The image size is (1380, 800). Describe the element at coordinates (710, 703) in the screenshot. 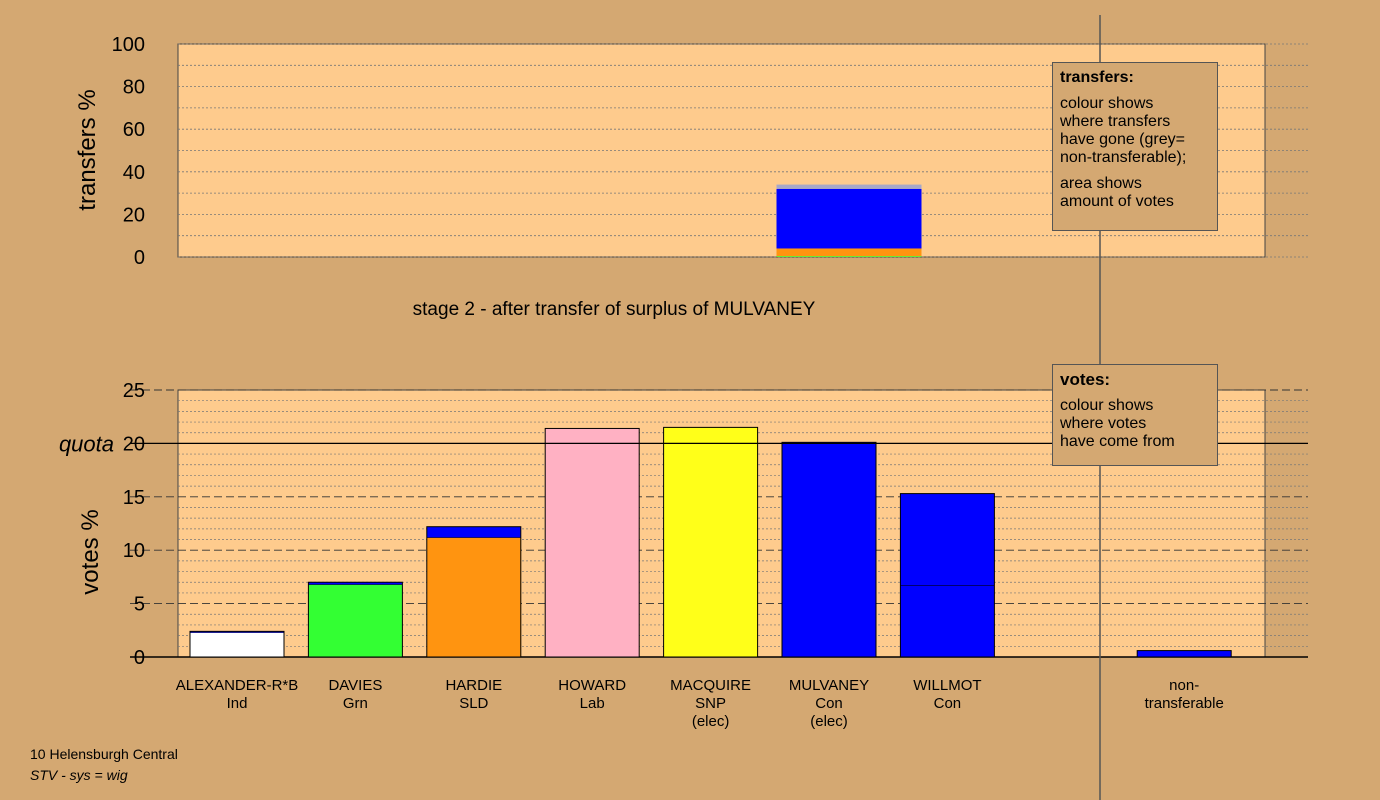

I see `candidate-label-line: SNP` at that location.